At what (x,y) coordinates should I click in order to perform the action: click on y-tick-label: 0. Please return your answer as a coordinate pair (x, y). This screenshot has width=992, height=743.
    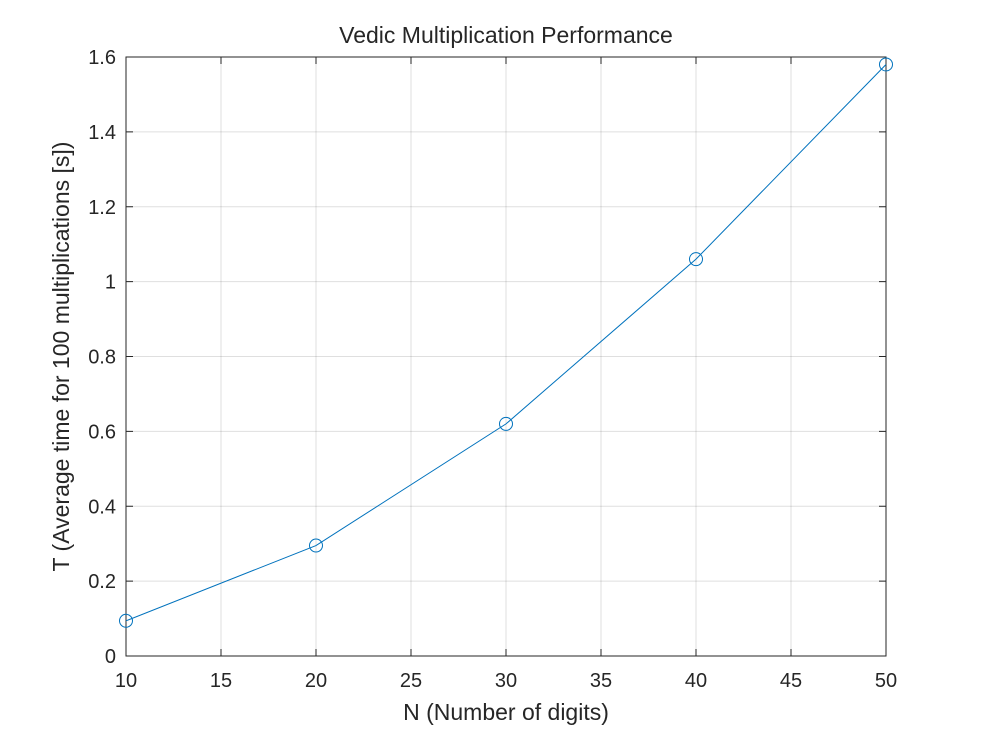
    Looking at the image, I should click on (110, 657).